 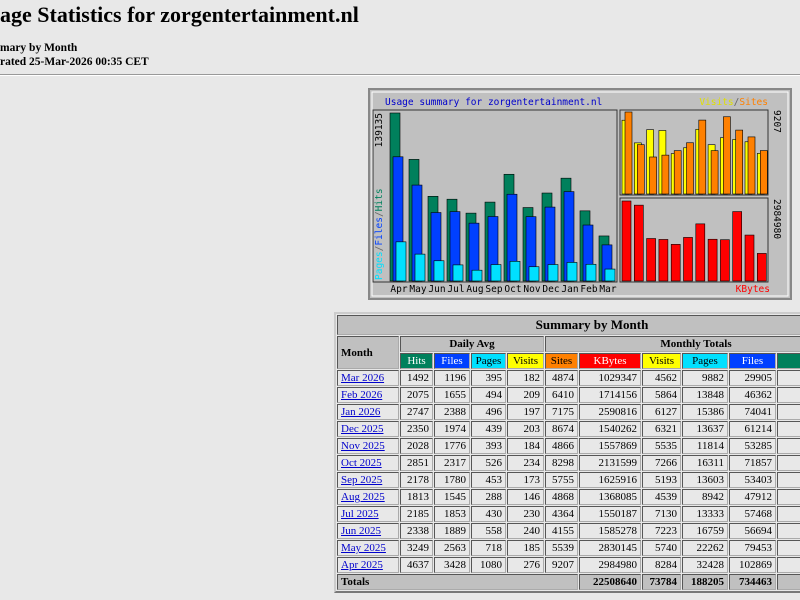 I want to click on y-tick-label: 9207, so click(x=776, y=121).